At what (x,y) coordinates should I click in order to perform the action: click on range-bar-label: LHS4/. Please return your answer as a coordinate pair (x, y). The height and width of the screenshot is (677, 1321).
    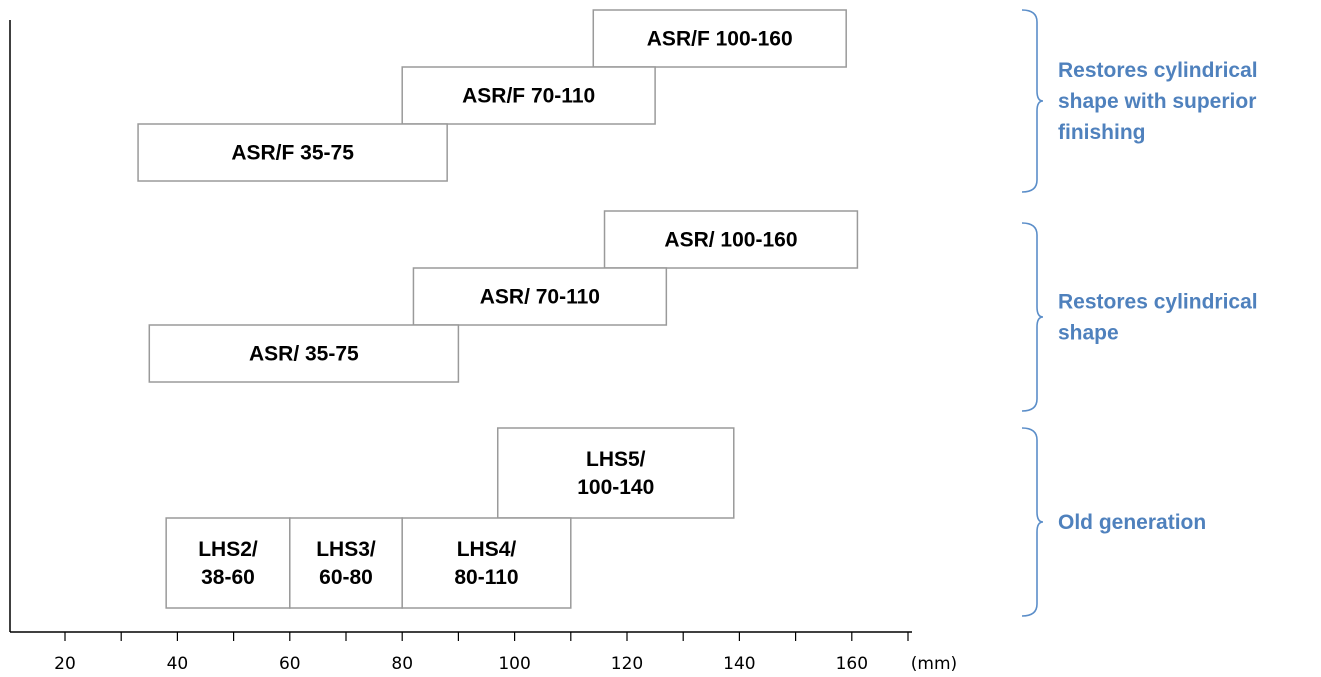
    Looking at the image, I should click on (487, 549).